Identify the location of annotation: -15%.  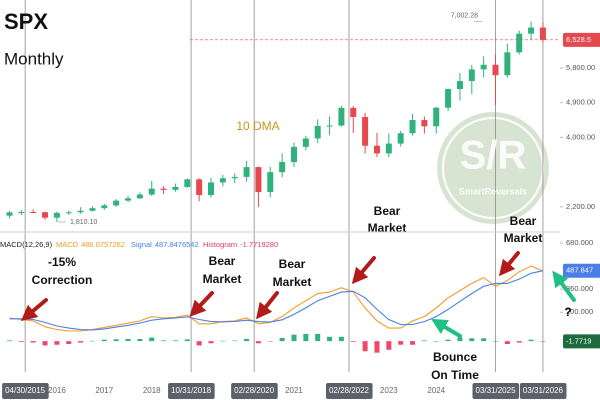
(62, 262).